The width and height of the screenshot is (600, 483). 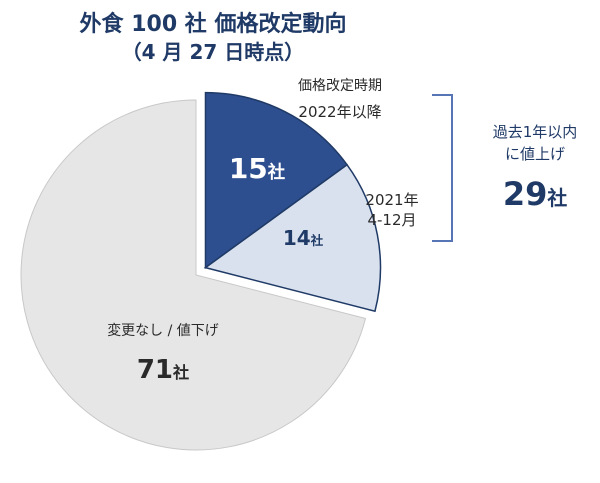 I want to click on annotation-value: 29社, so click(x=535, y=194).